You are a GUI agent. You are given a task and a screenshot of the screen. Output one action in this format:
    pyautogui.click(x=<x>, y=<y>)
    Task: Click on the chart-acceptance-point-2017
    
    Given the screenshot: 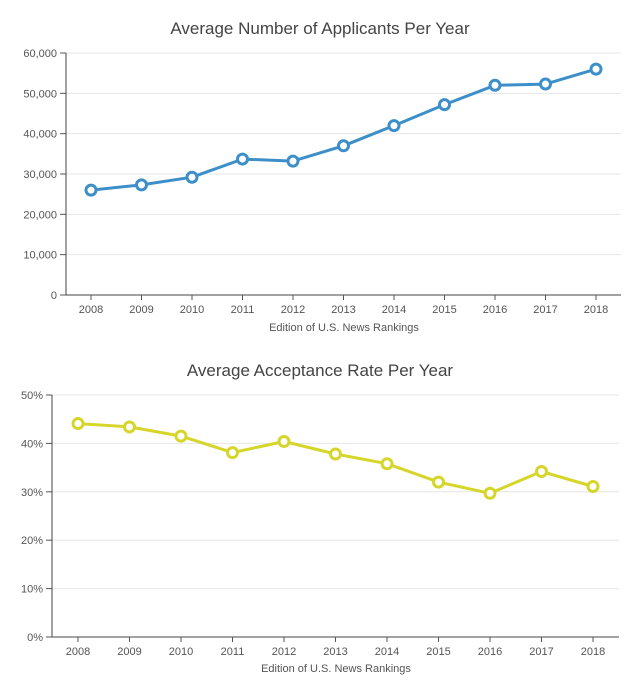 What is the action you would take?
    pyautogui.click(x=541, y=471)
    